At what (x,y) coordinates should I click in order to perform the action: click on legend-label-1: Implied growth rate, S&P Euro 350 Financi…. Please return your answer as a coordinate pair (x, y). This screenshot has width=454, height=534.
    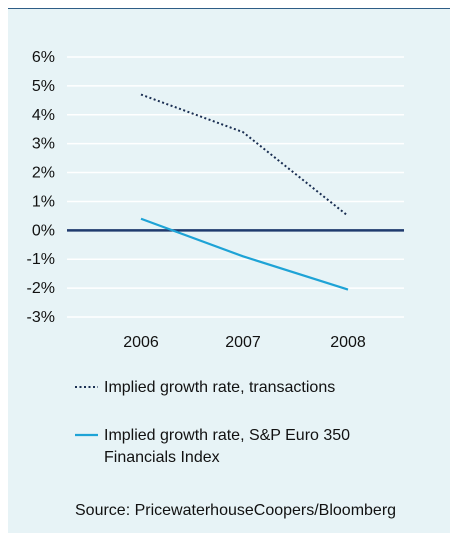
    Looking at the image, I should click on (227, 446).